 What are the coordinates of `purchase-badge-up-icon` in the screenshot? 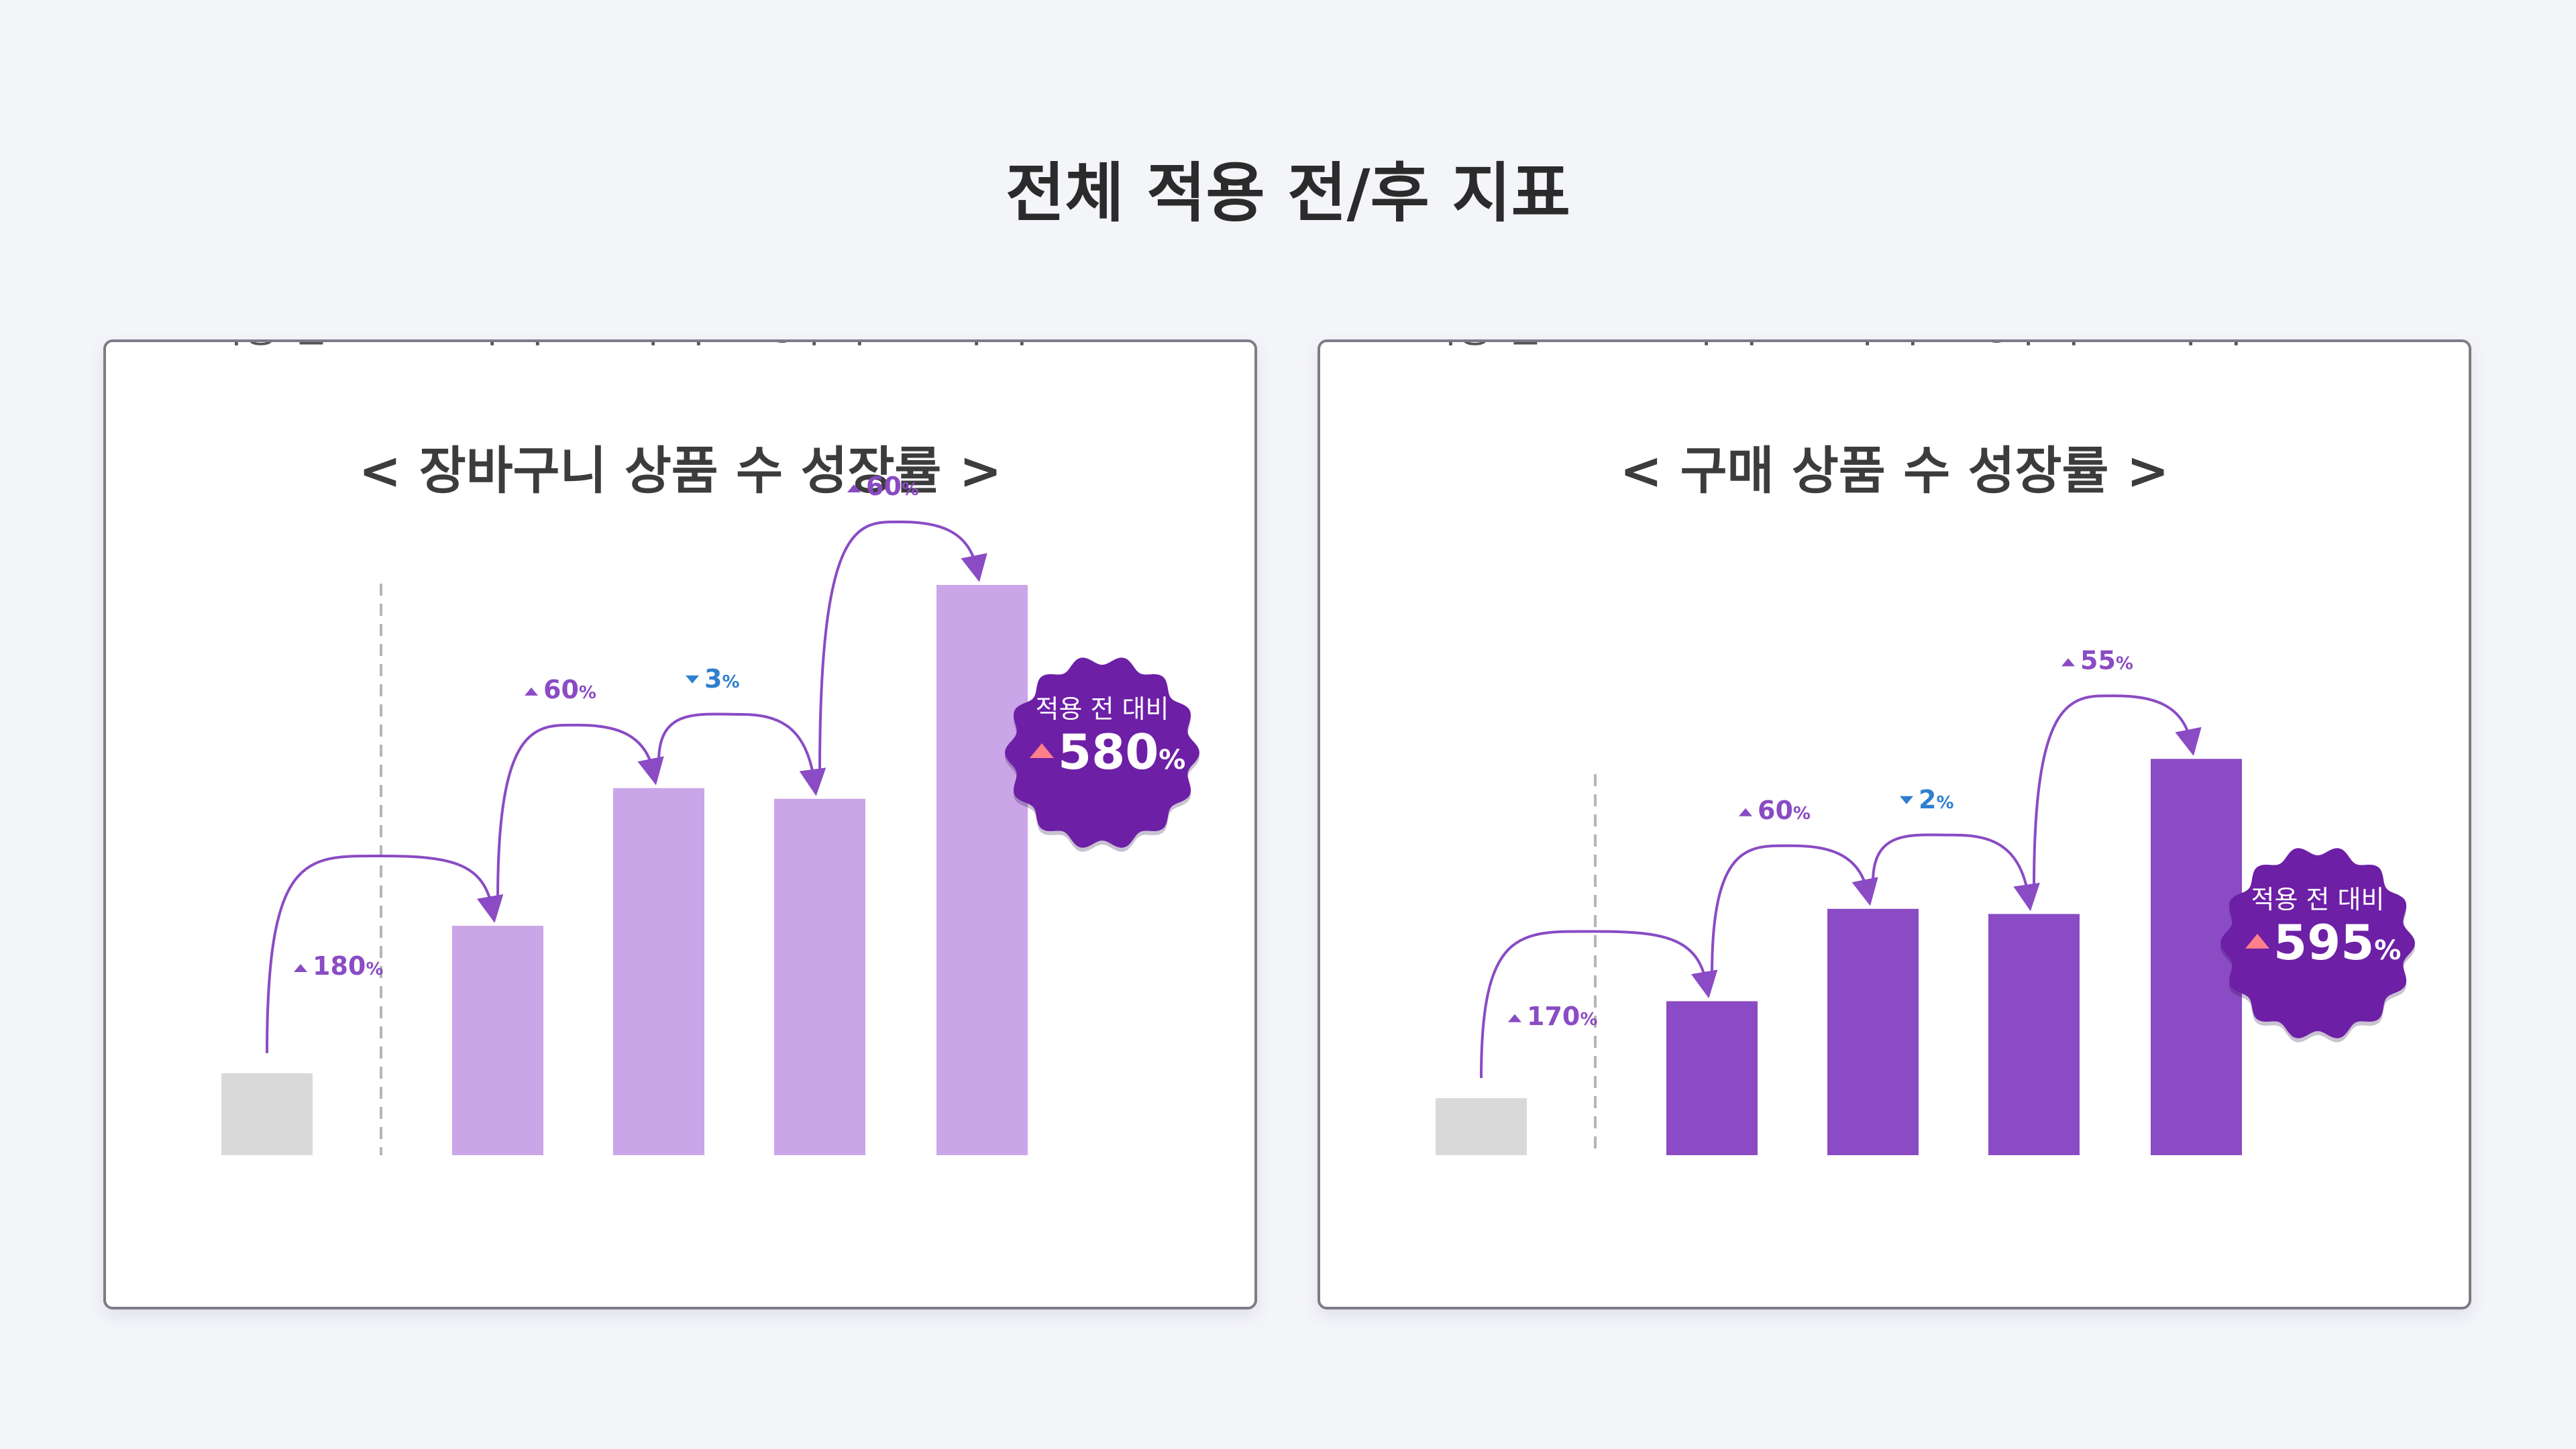 It's located at (2257, 941).